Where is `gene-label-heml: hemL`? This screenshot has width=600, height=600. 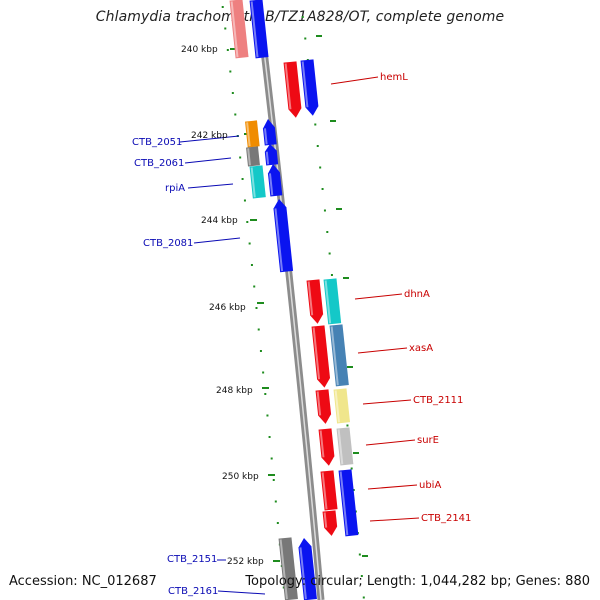 gene-label-heml: hemL is located at coordinates (394, 77).